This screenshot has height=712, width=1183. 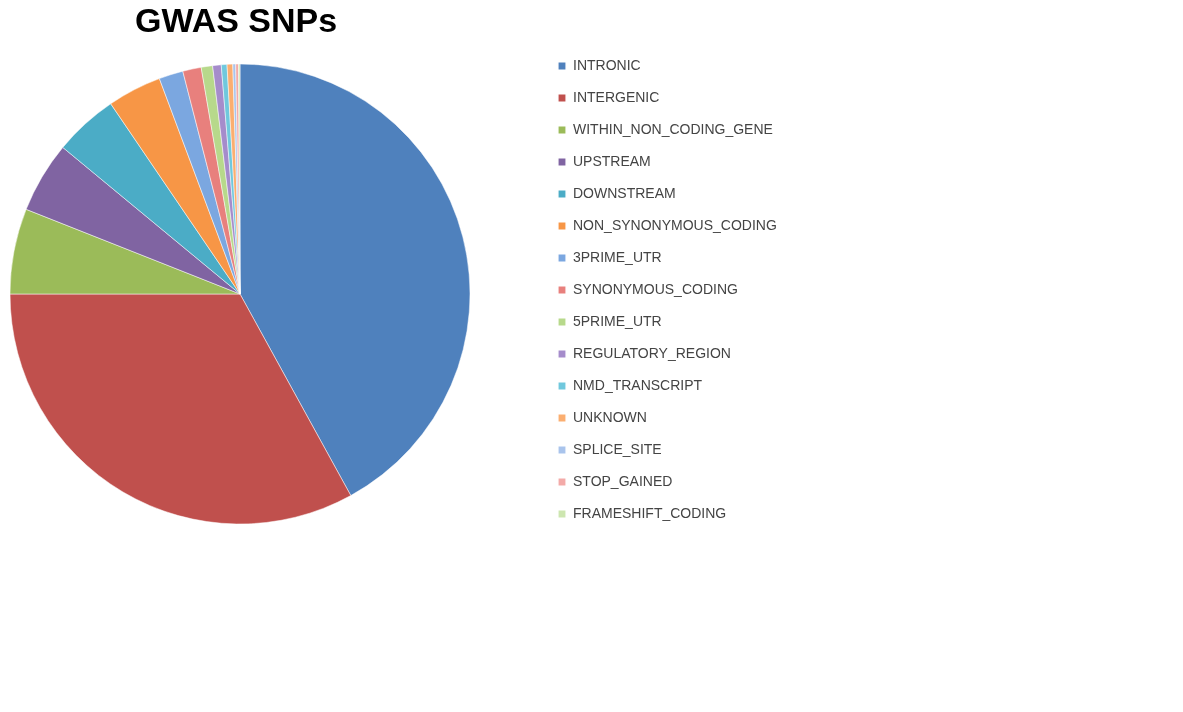 I want to click on legend-label: INTERGENIC, so click(x=616, y=97).